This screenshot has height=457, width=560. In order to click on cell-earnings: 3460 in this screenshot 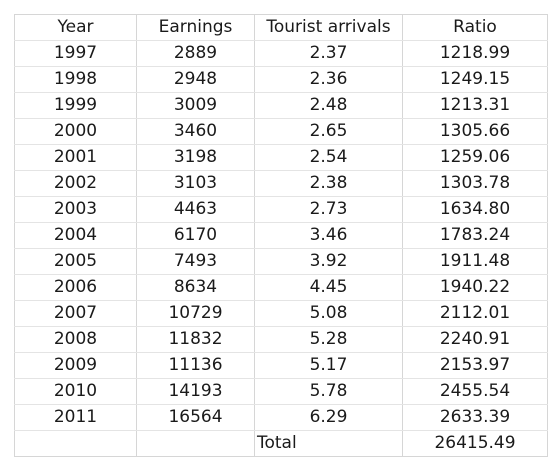, I will do `click(195, 131)`.